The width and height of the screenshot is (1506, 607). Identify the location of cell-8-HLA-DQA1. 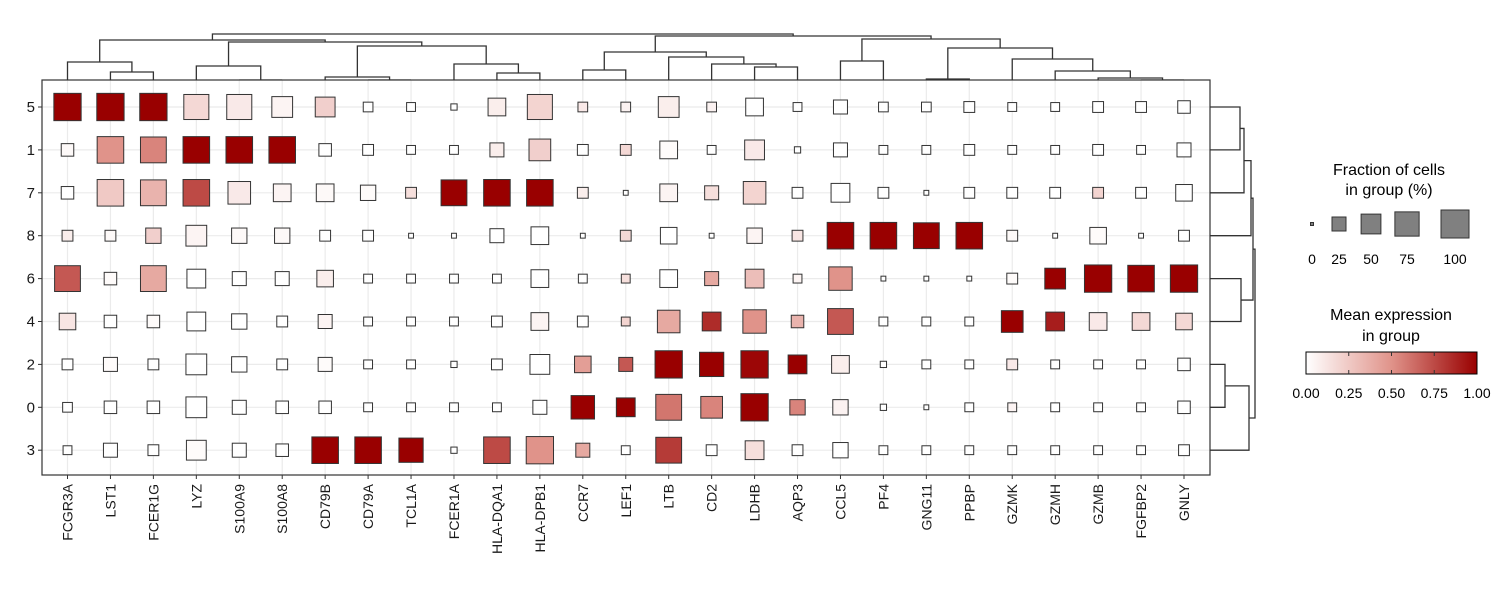
(497, 236).